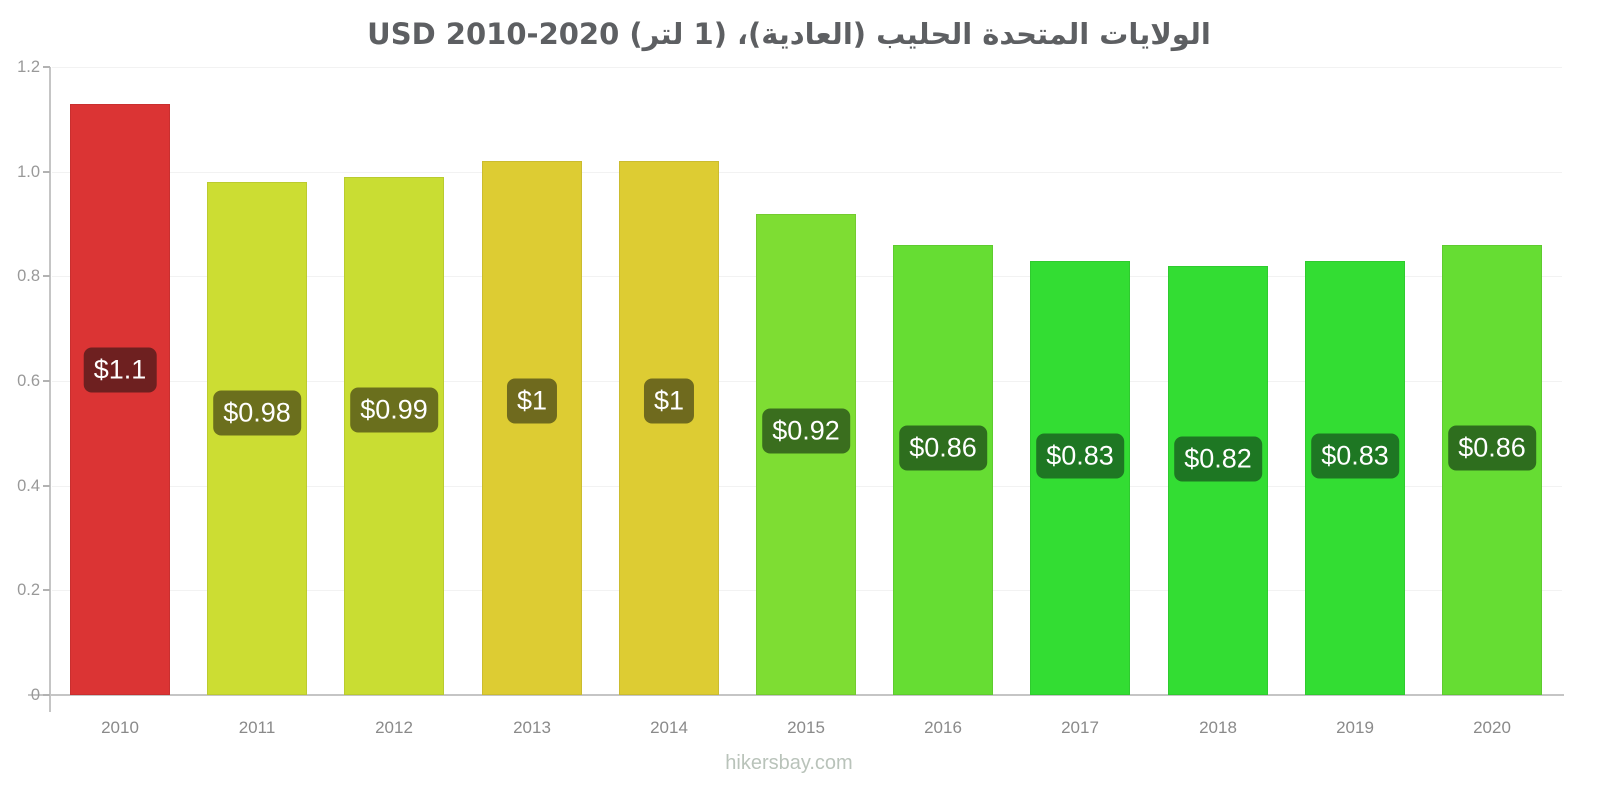 This screenshot has height=800, width=1600. What do you see at coordinates (1218, 727) in the screenshot?
I see `x-axis-label: 2018` at bounding box center [1218, 727].